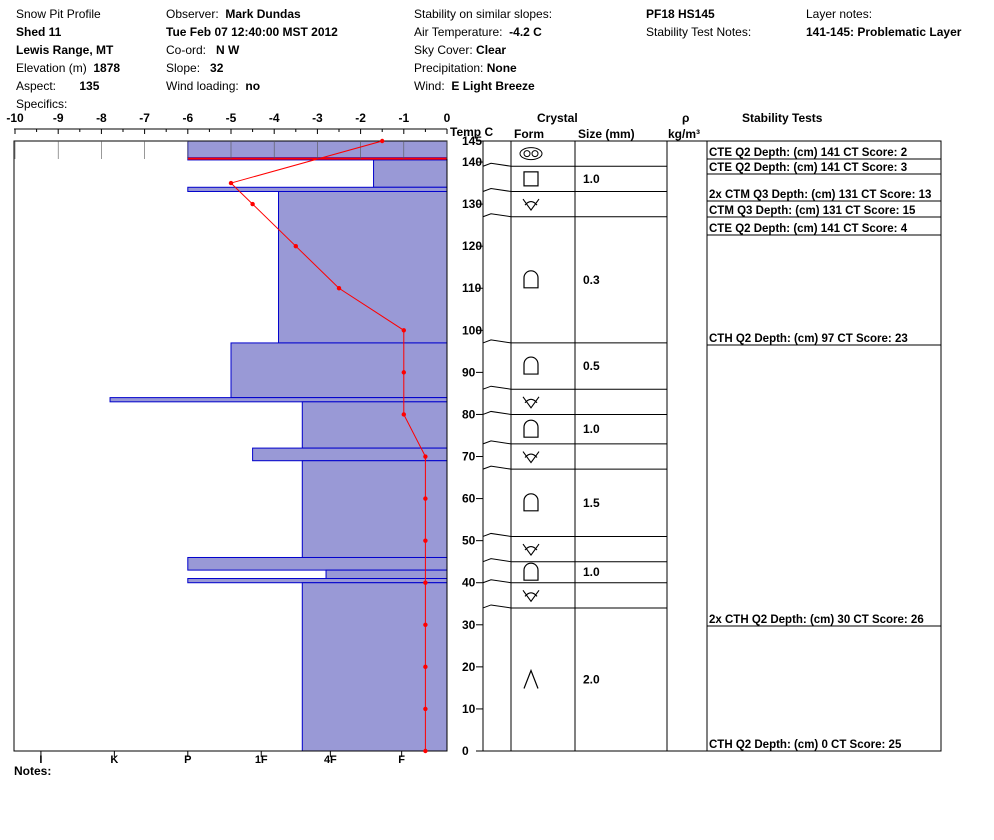 This screenshot has height=840, width=994. Describe the element at coordinates (403, 118) in the screenshot. I see `temp-tick-label: -1` at that location.